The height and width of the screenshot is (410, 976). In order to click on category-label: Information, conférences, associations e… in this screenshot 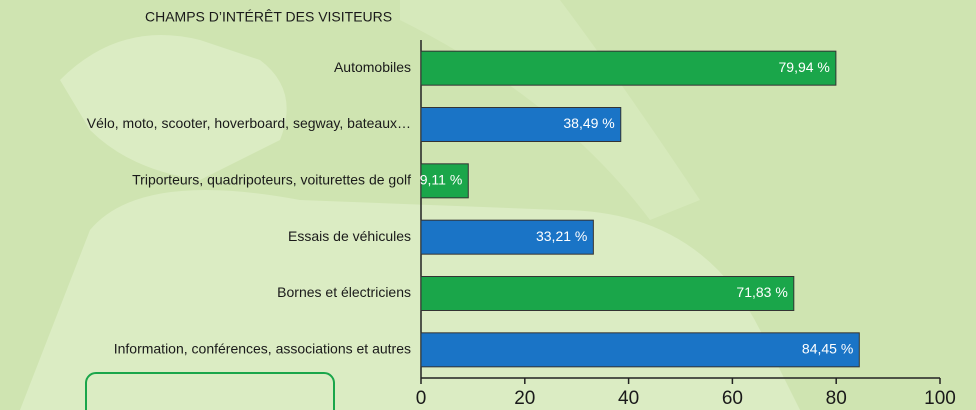, I will do `click(262, 349)`.